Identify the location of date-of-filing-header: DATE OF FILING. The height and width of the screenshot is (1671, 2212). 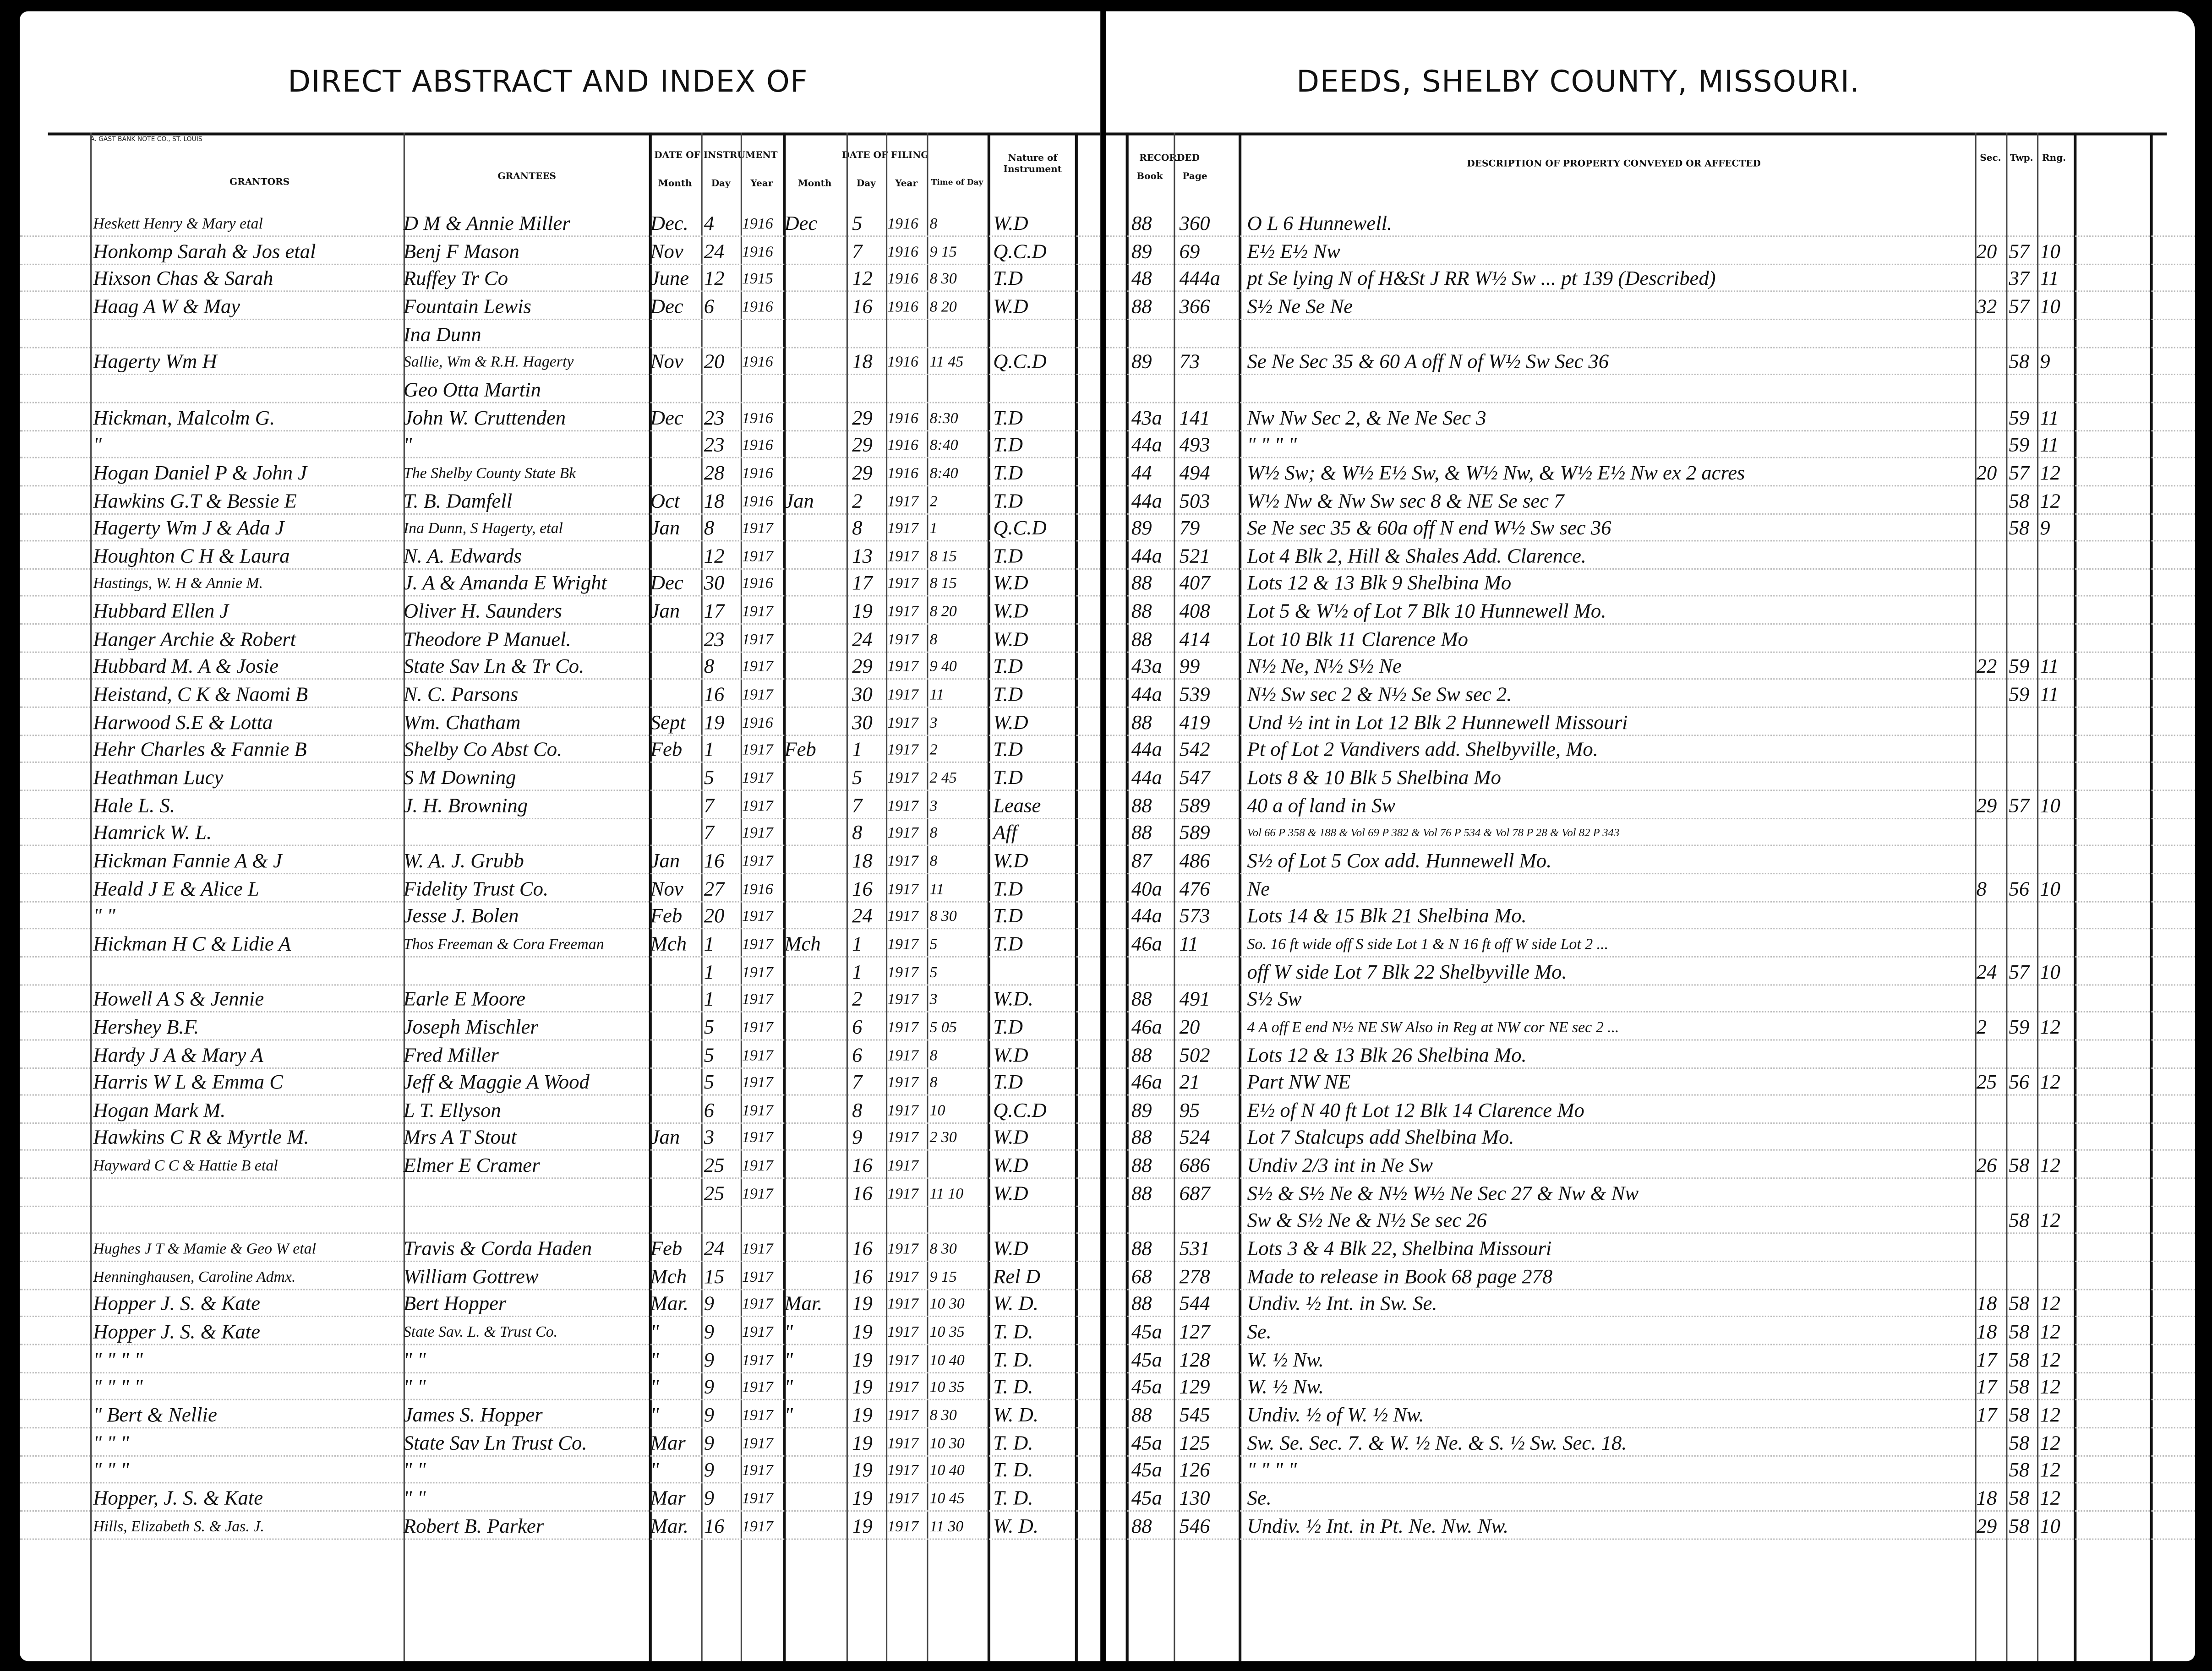
(885, 155).